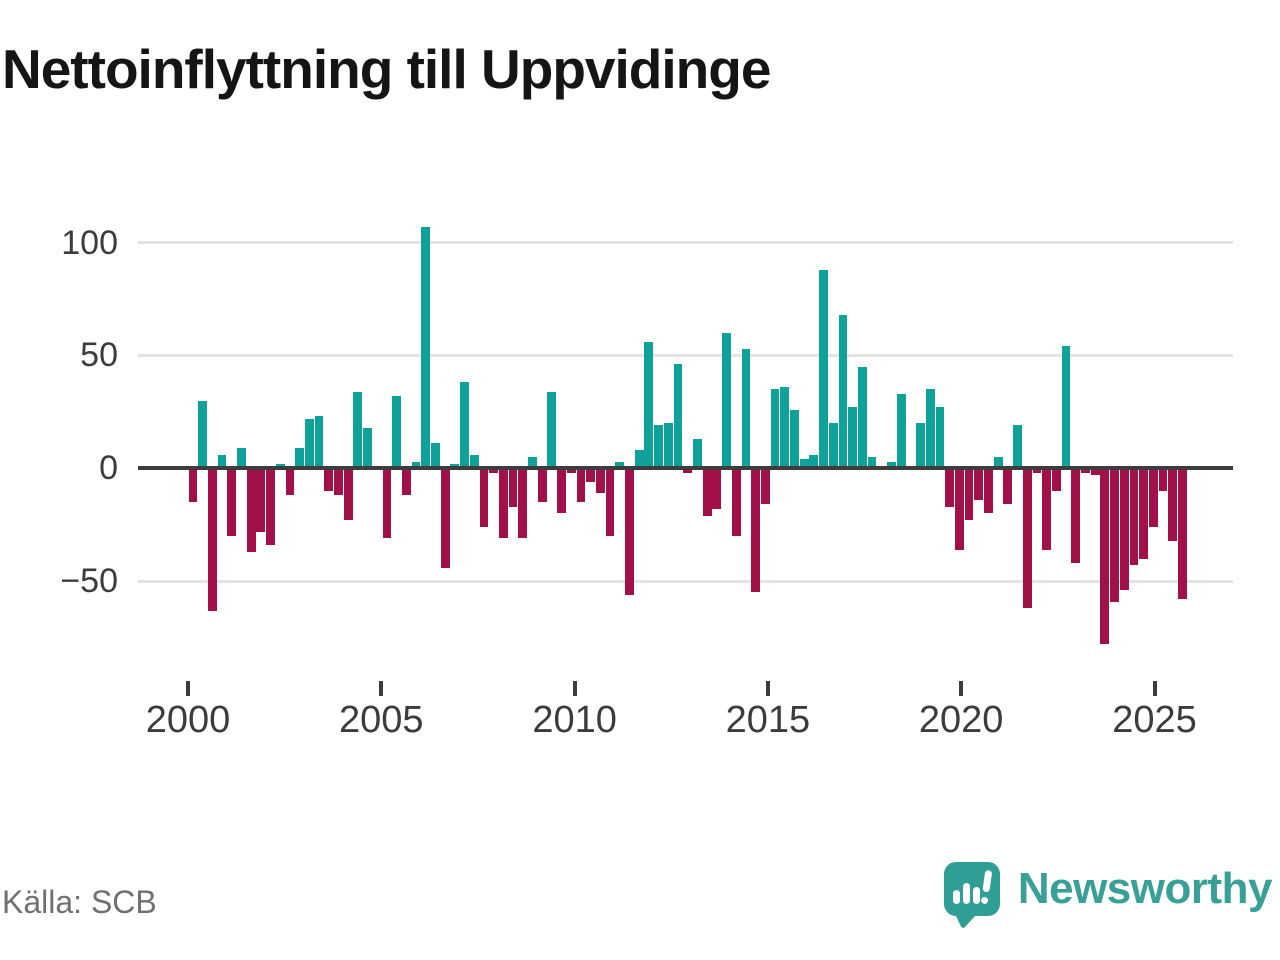  Describe the element at coordinates (768, 720) in the screenshot. I see `x-tick-label: 2015` at that location.